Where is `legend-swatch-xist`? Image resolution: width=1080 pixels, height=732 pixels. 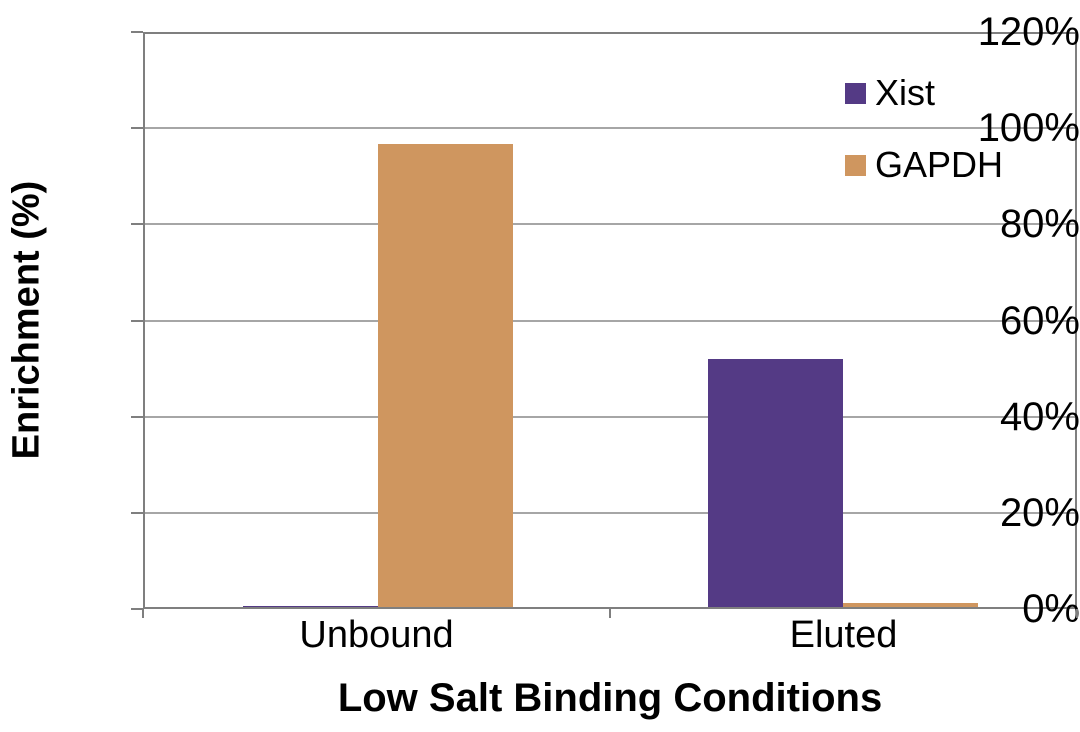
legend-swatch-xist is located at coordinates (855, 93).